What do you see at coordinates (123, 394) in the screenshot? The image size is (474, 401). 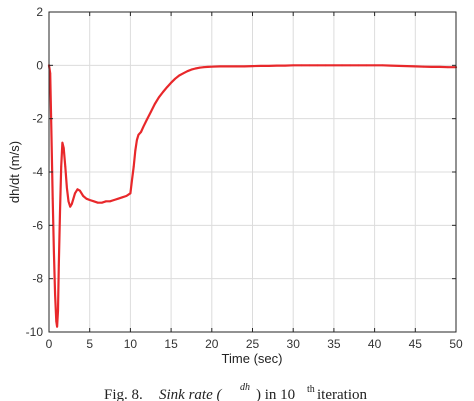 I see `caption-prefix: Fig. 8.` at bounding box center [123, 394].